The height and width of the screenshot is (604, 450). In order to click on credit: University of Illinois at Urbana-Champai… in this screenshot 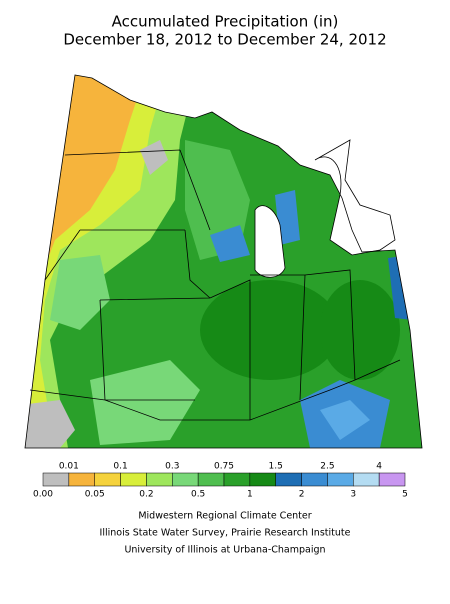, I will do `click(224, 550)`.